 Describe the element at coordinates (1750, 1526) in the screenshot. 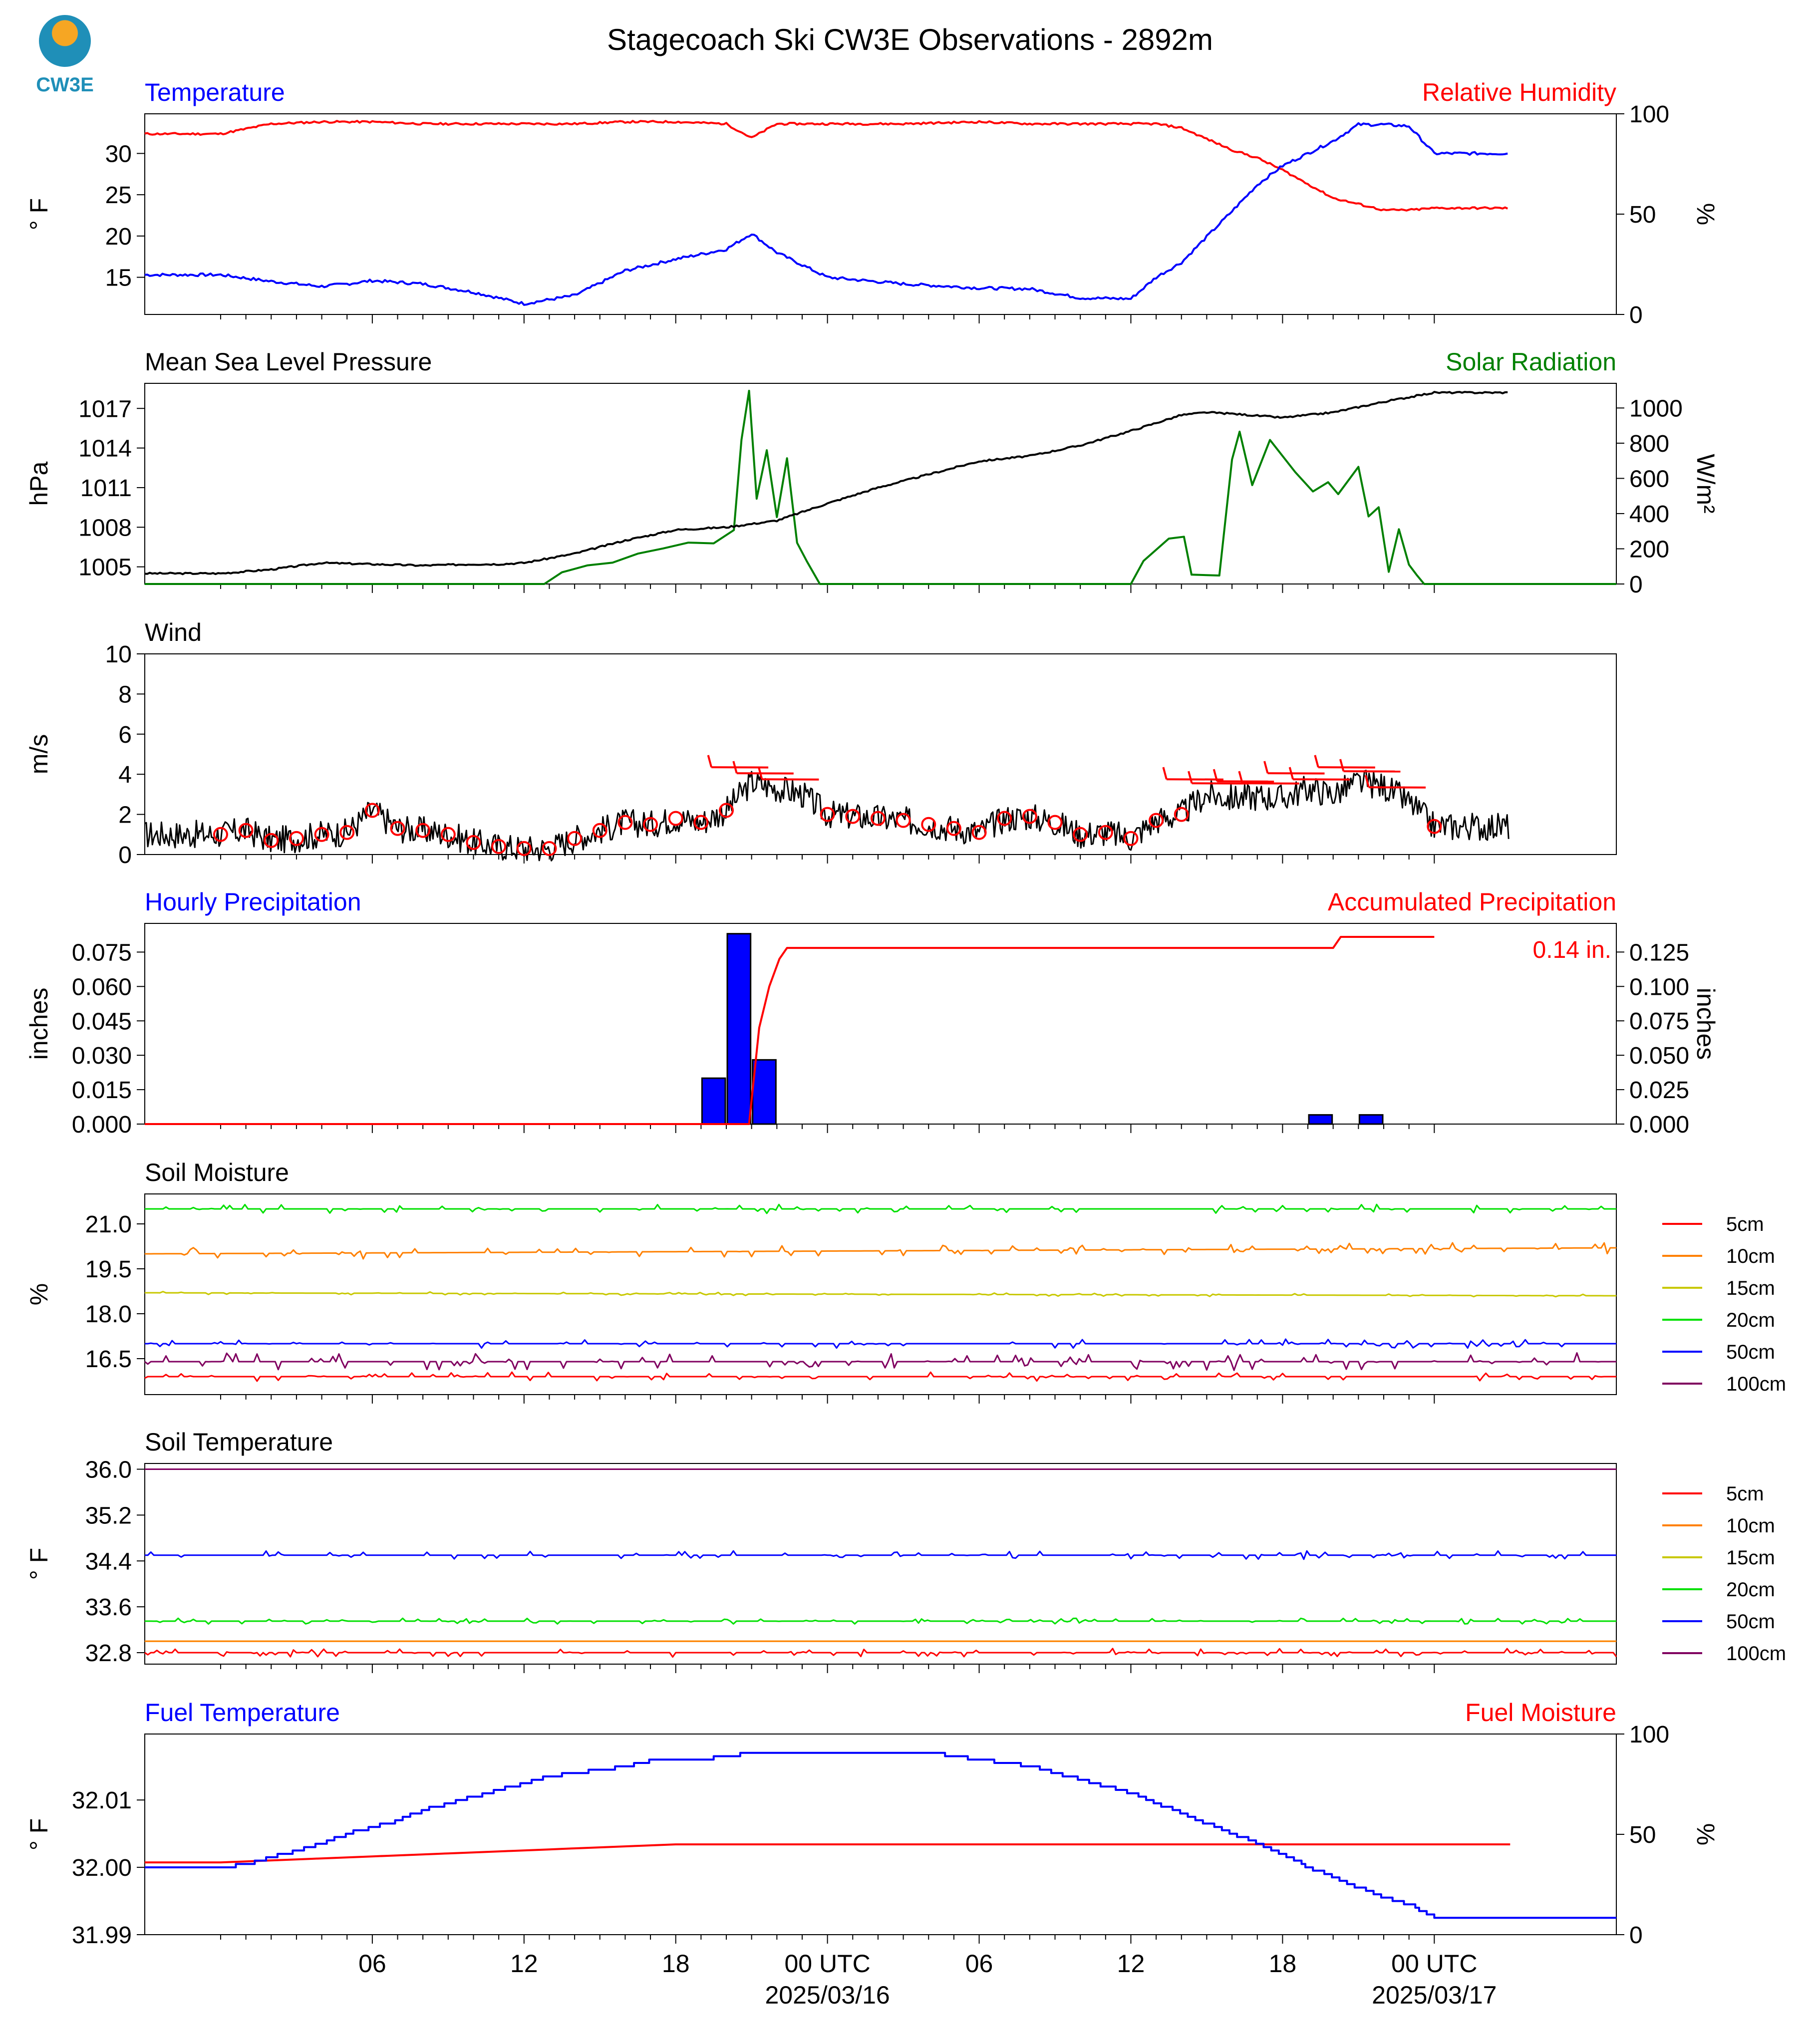

I see `legend-label: 10cm` at that location.